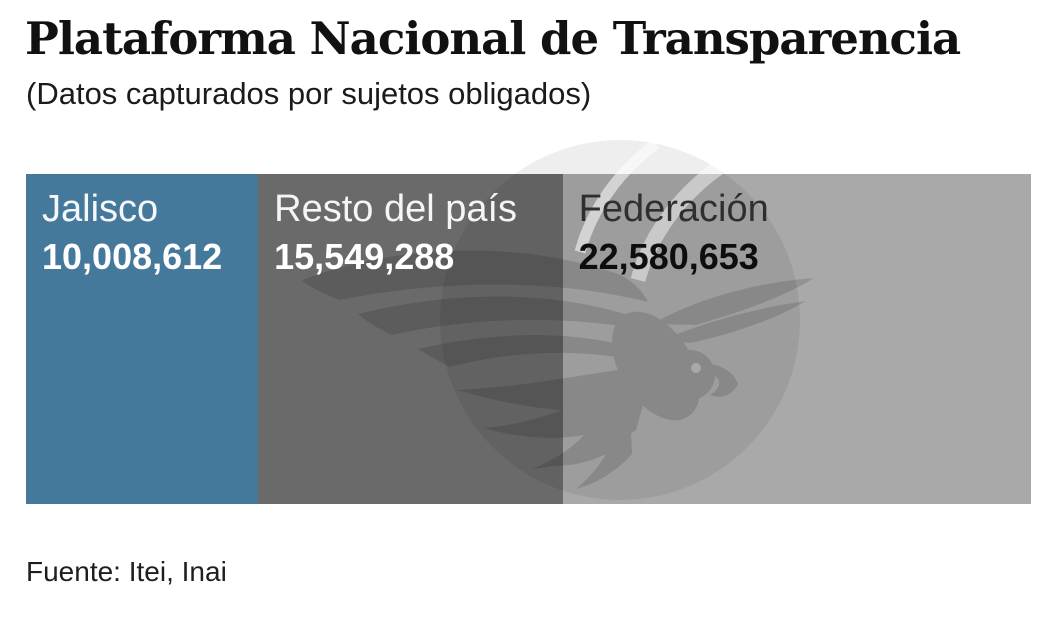 This screenshot has width=1056, height=620. I want to click on page-subtitle: (Datos capturados por sujetos obligados), so click(309, 93).